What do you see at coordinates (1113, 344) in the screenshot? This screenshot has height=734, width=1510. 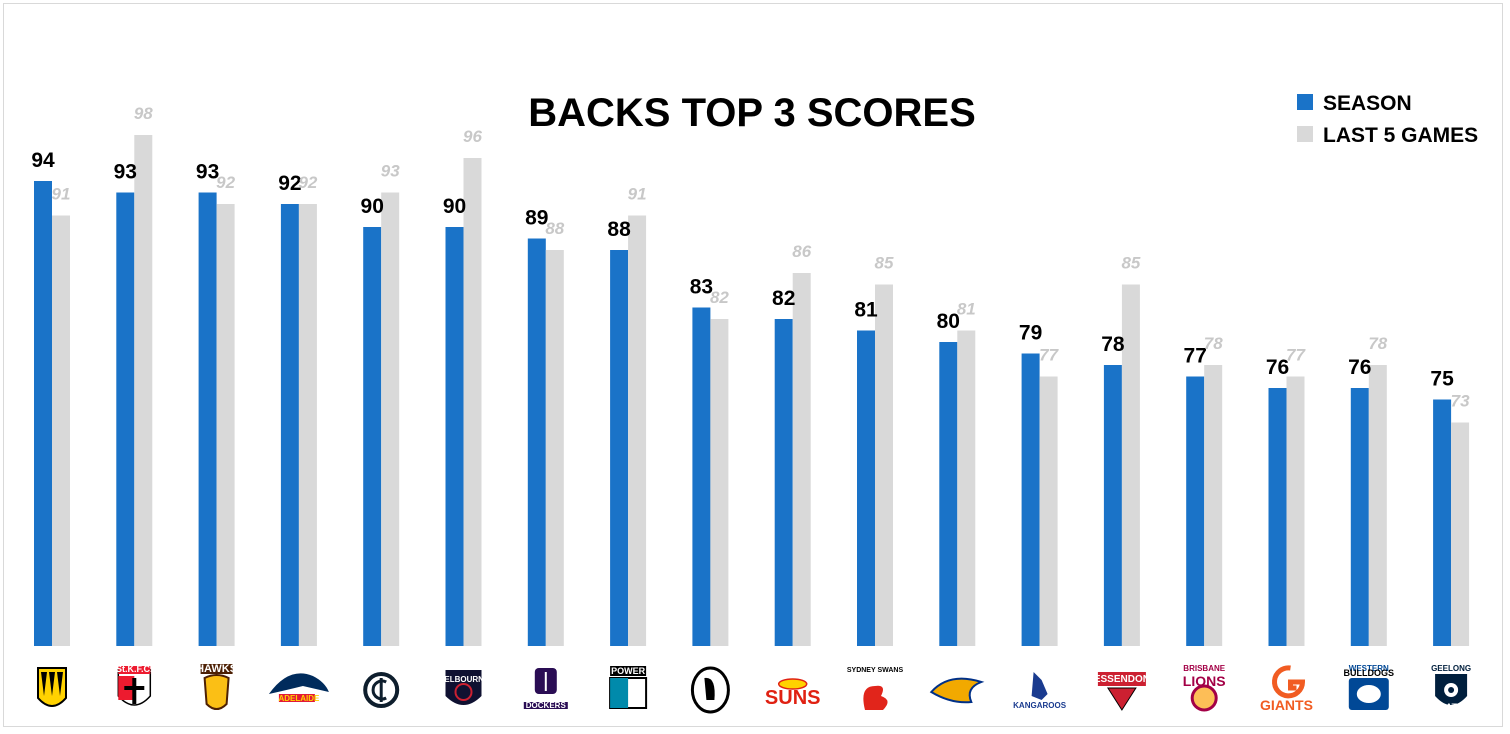 I see `data-label-season: 78` at bounding box center [1113, 344].